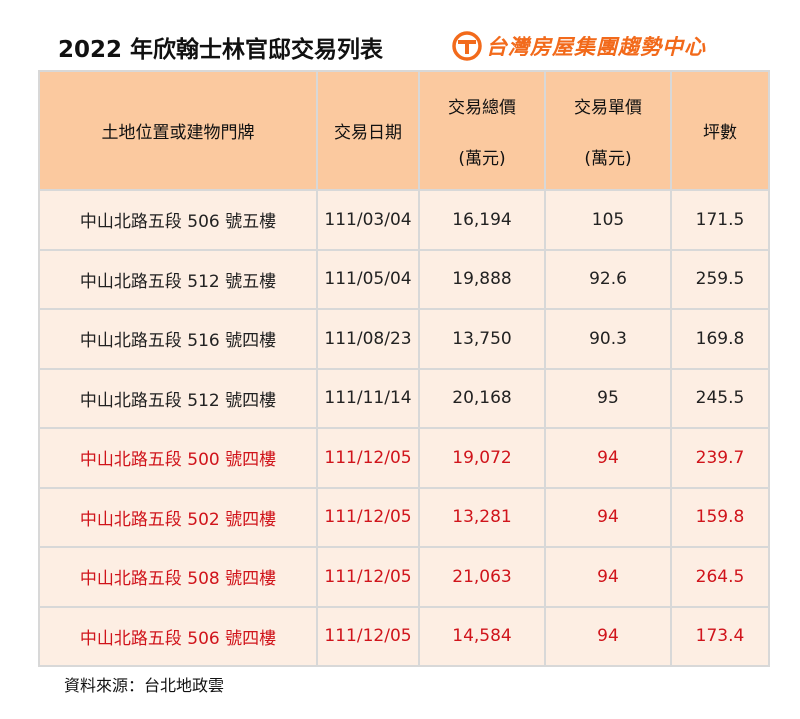  I want to click on cell-unit: 90.3, so click(608, 339).